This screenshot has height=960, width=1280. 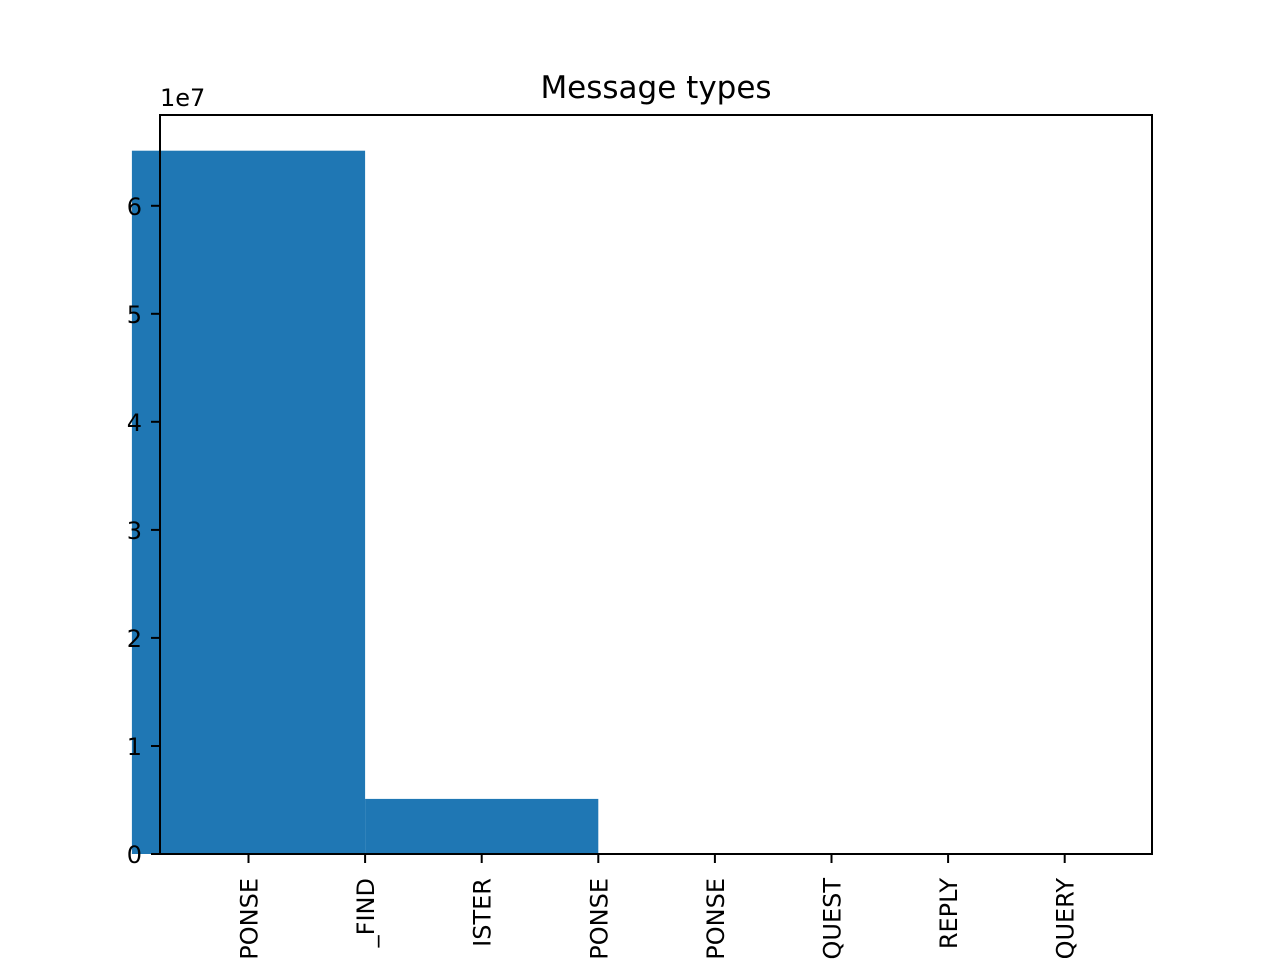 I want to click on y-tick-label-1: 1, so click(x=134, y=747).